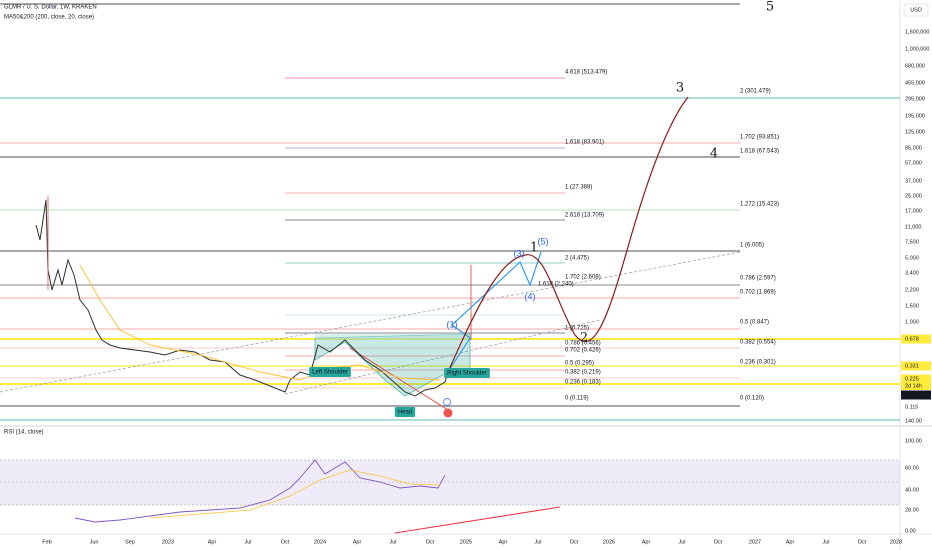 The height and width of the screenshot is (550, 932). I want to click on countdown: 2d 14h, so click(913, 386).